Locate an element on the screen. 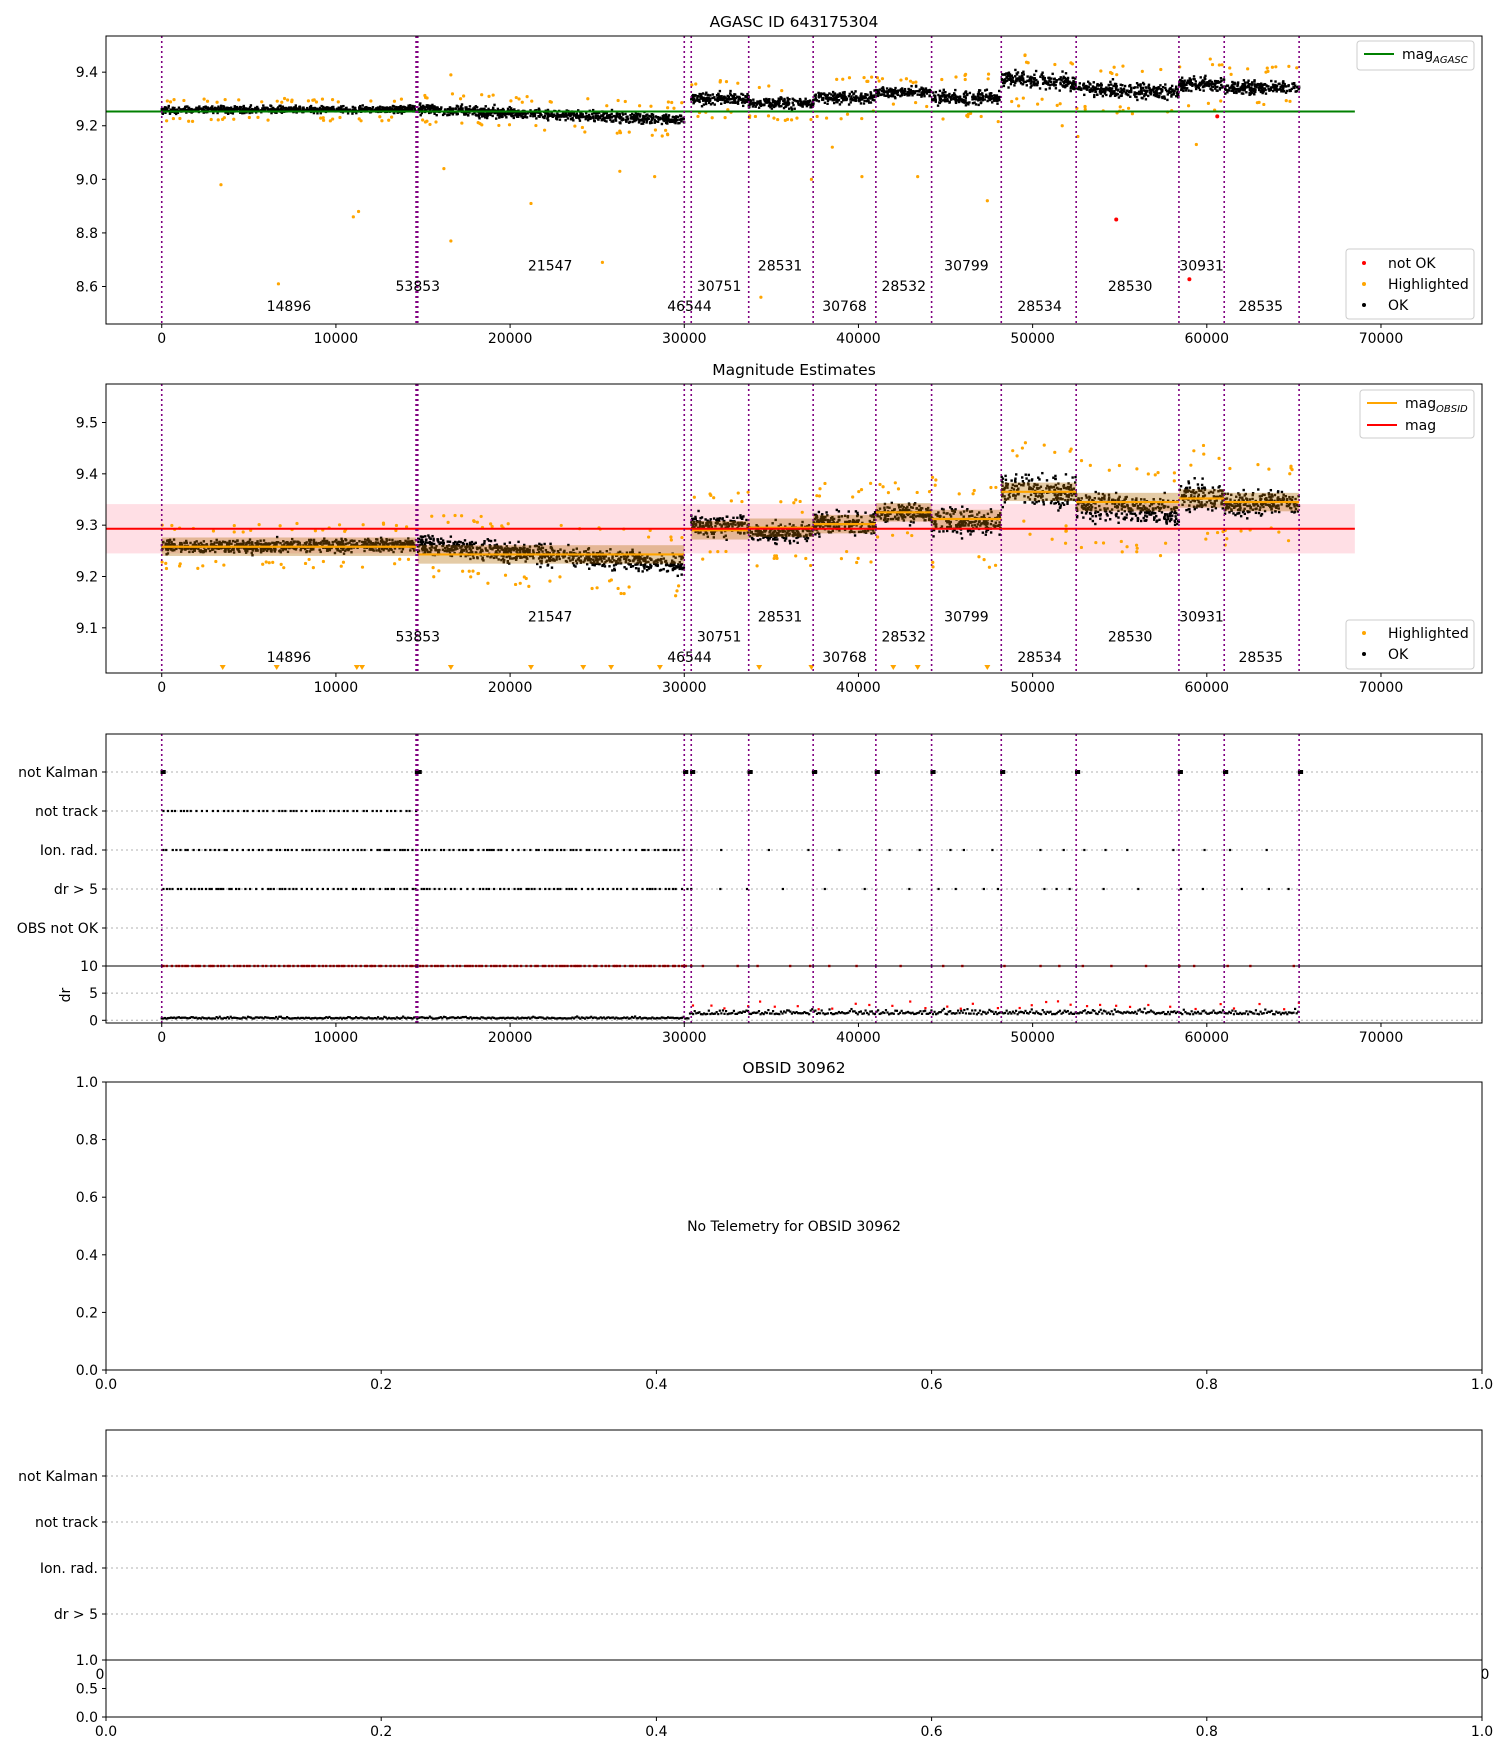 The image size is (1500, 1750). obsid-label: 30751 is located at coordinates (719, 287).